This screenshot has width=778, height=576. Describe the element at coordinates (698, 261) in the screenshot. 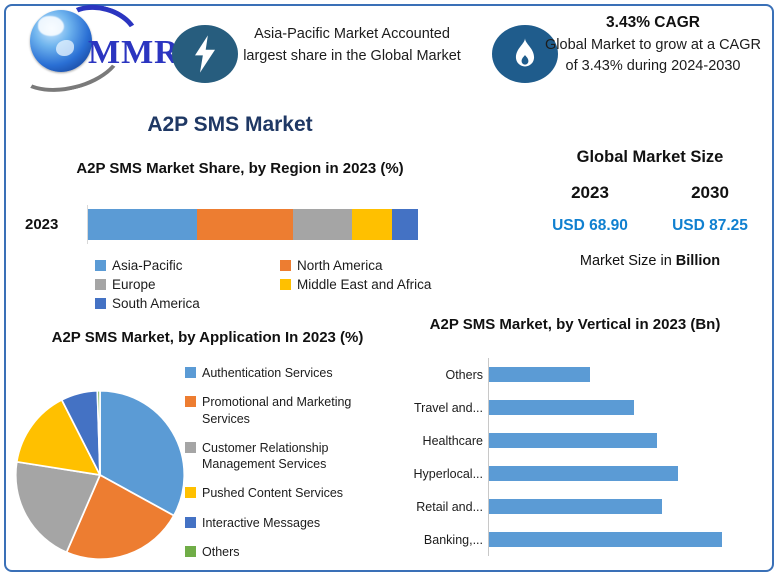

I see `market-size-note-unit: Billion` at that location.